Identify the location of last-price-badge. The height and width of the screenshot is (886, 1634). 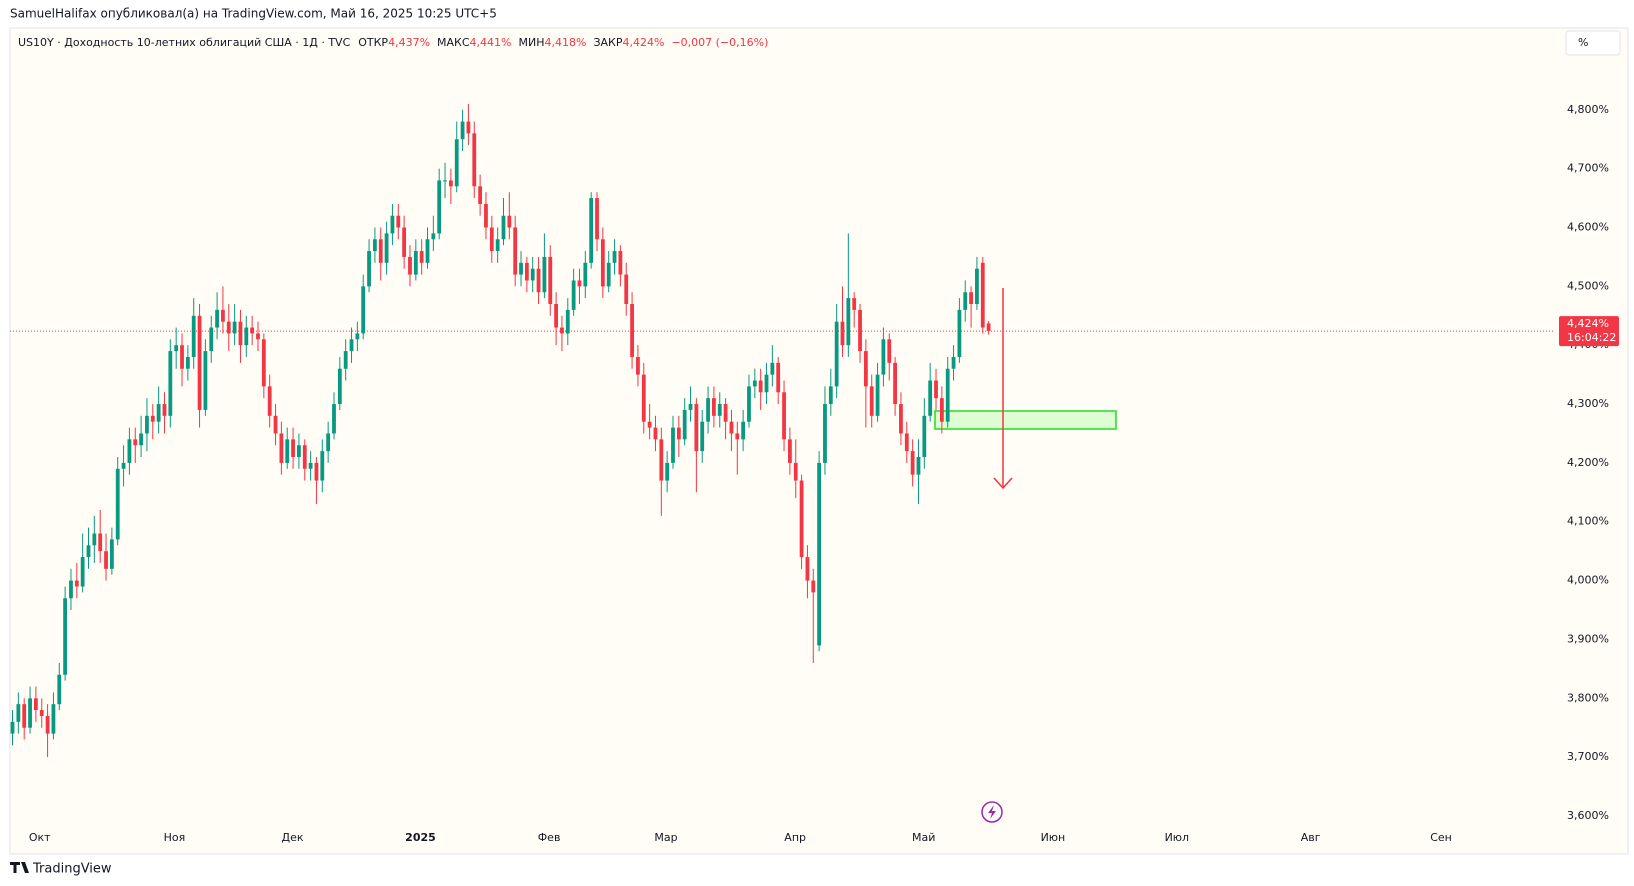
(1589, 331).